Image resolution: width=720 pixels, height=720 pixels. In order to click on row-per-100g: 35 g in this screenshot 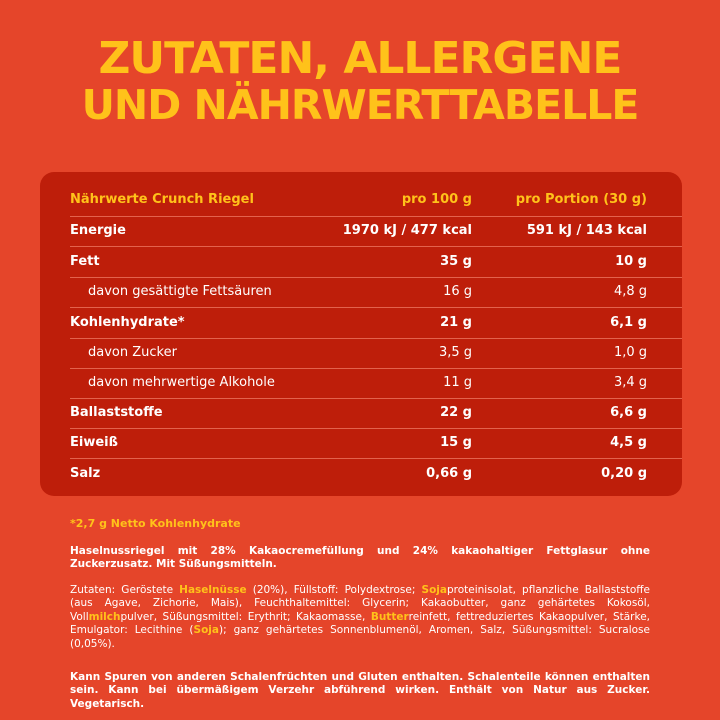, I will do `click(456, 261)`.